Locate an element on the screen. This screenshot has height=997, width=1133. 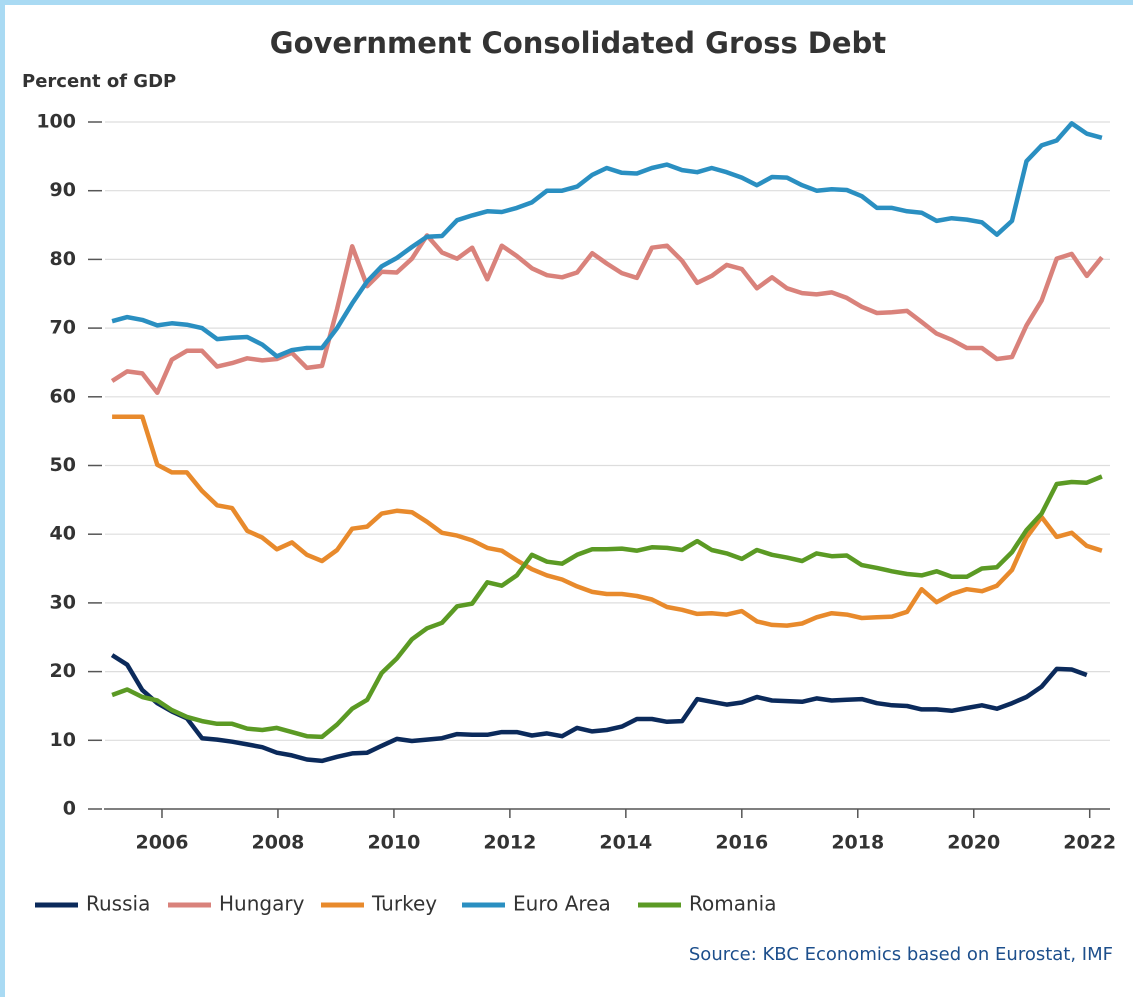
frame-top is located at coordinates (566, 2).